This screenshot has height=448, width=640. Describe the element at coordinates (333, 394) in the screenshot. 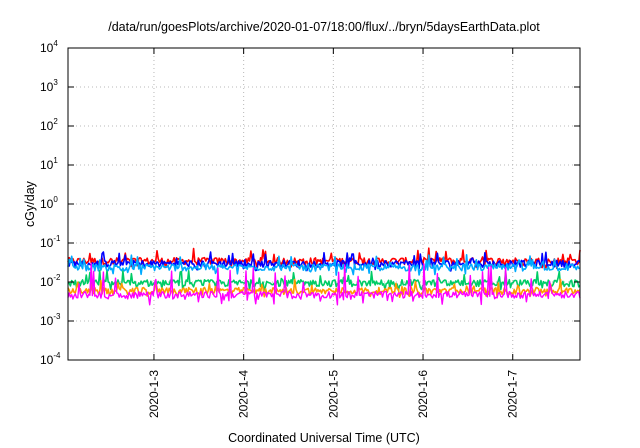

I see `x-tick-label: 2020-1-5` at that location.